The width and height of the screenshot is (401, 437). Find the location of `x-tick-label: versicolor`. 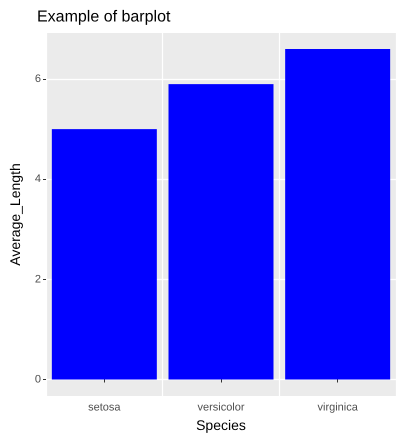

x-tick-label: versicolor is located at coordinates (221, 408).